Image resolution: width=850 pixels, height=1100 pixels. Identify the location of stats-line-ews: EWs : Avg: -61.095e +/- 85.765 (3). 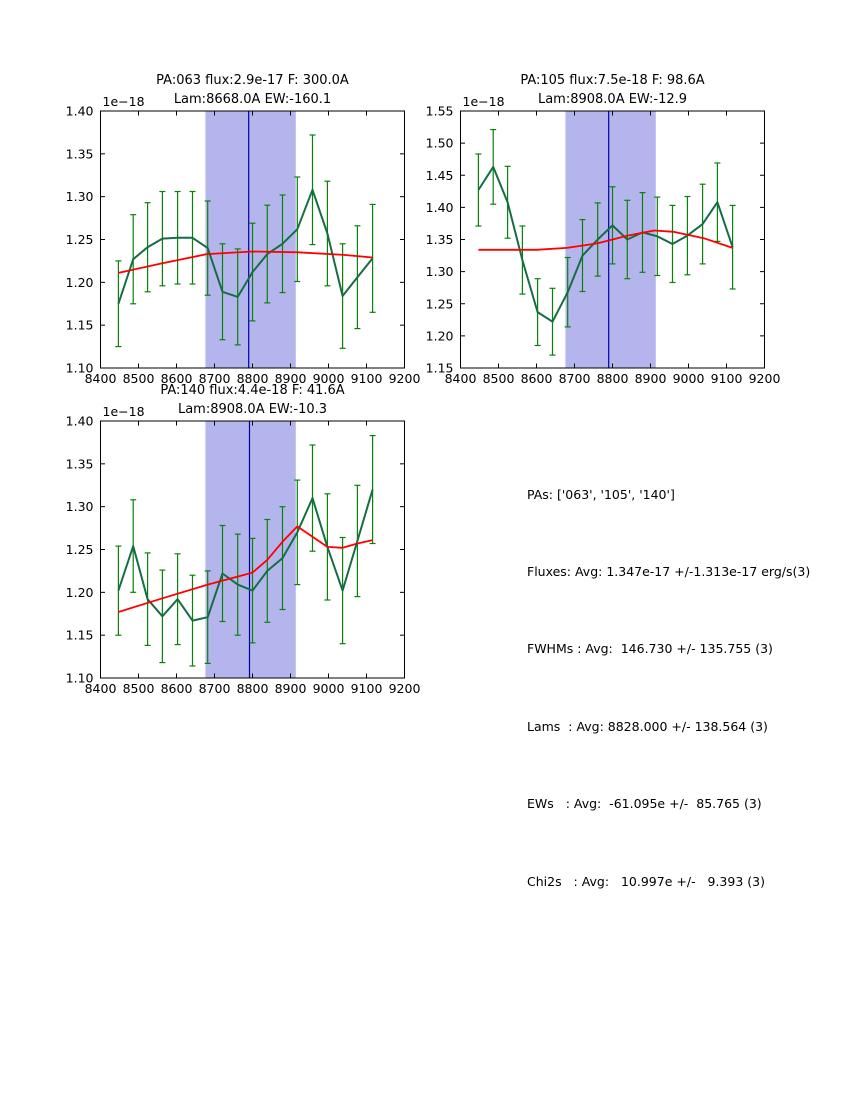
(644, 804).